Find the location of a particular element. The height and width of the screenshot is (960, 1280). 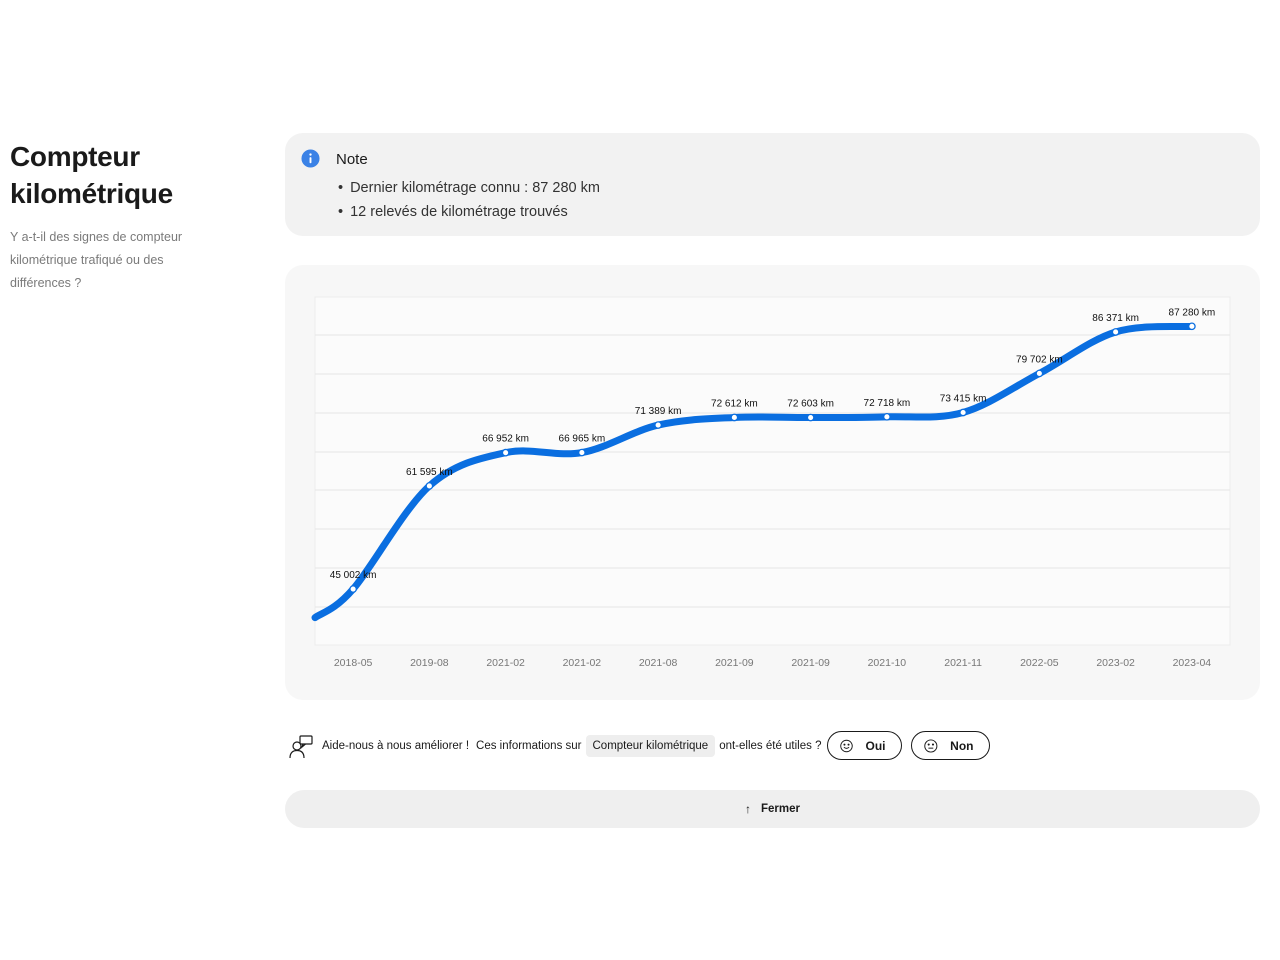

feedback-post-text: ont-elles été utiles ? is located at coordinates (770, 745).